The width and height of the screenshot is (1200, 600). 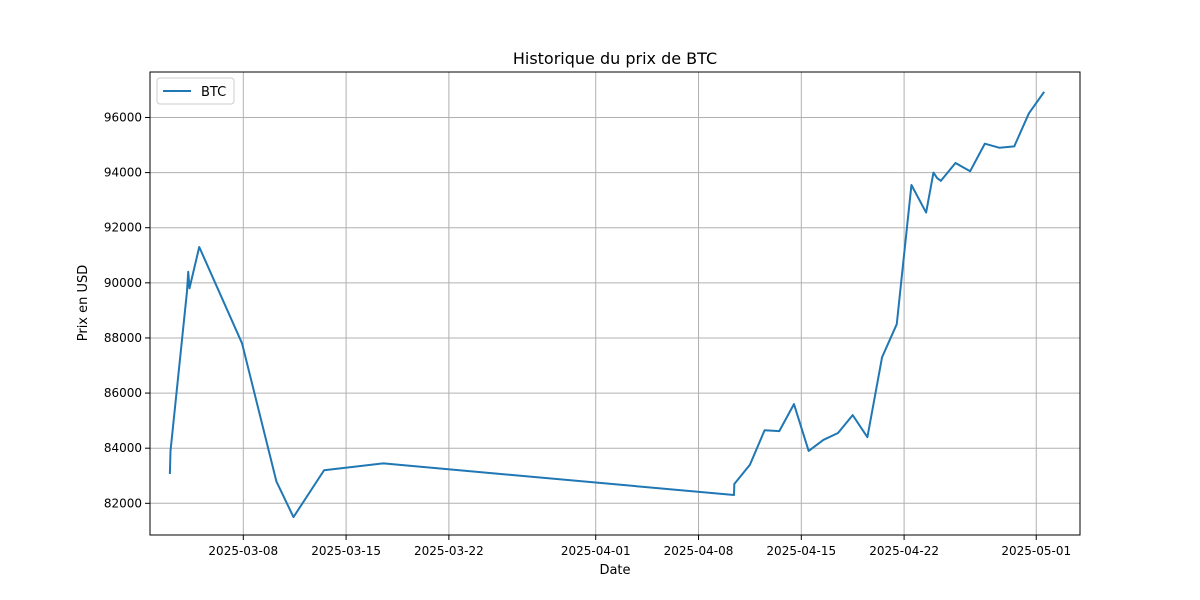 What do you see at coordinates (1036, 551) in the screenshot?
I see `x-tick-label: 2025-05-01` at bounding box center [1036, 551].